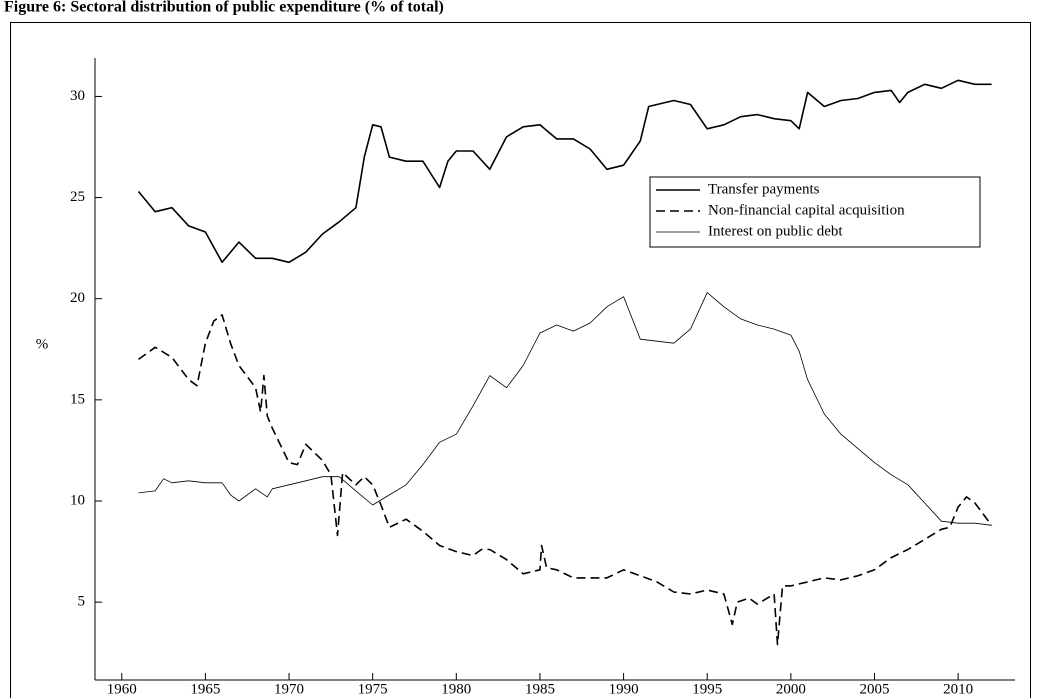 The image size is (1037, 698). What do you see at coordinates (82, 602) in the screenshot?
I see `y-tick-label: 5` at bounding box center [82, 602].